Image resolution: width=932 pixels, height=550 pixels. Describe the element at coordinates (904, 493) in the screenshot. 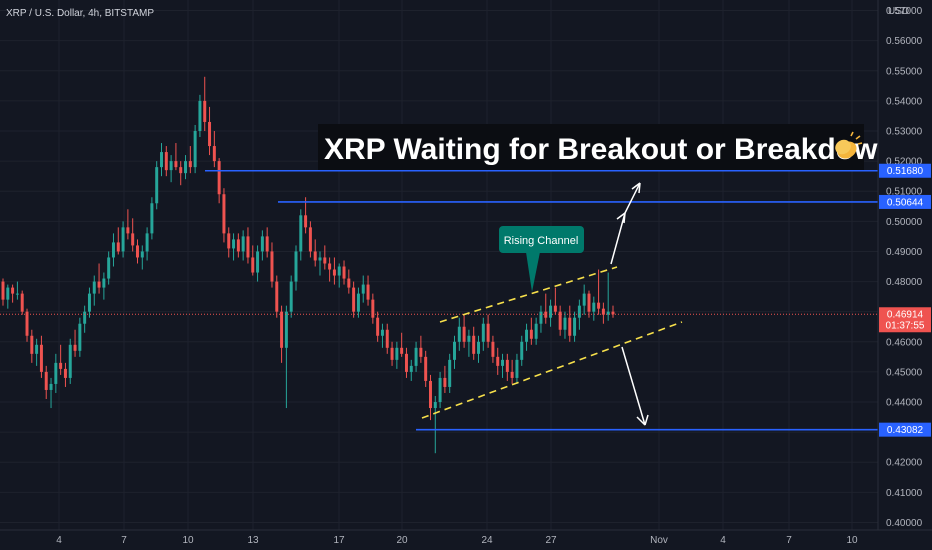

I see `price-tick-label: 0.41000` at that location.